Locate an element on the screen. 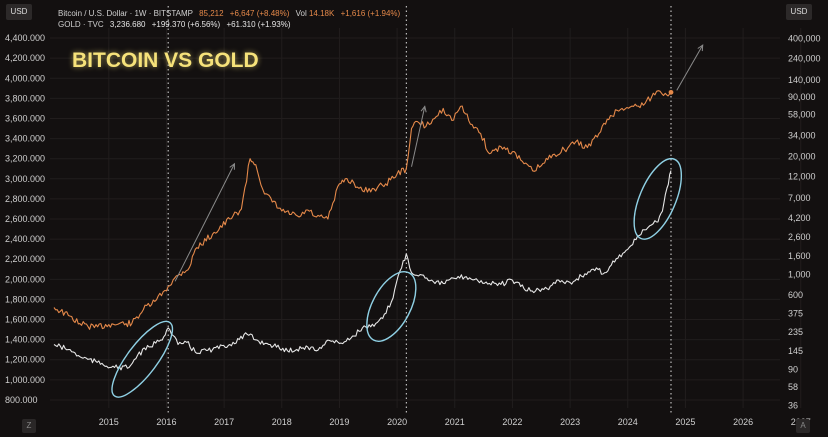  right-tick-label: 34,000 is located at coordinates (802, 136).